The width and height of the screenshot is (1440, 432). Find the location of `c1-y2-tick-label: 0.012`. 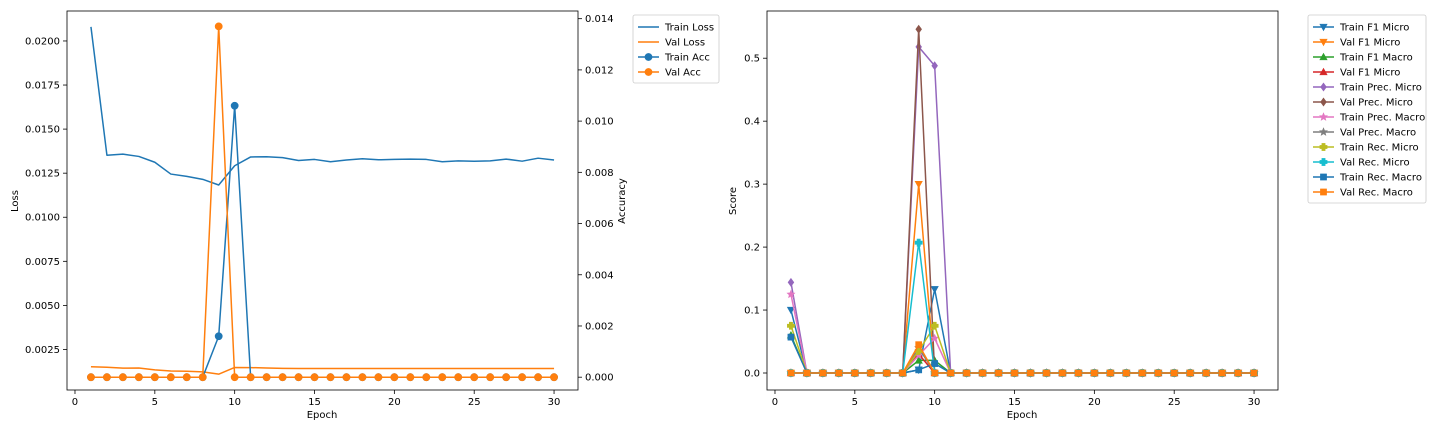

c1-y2-tick-label: 0.012 is located at coordinates (599, 70).